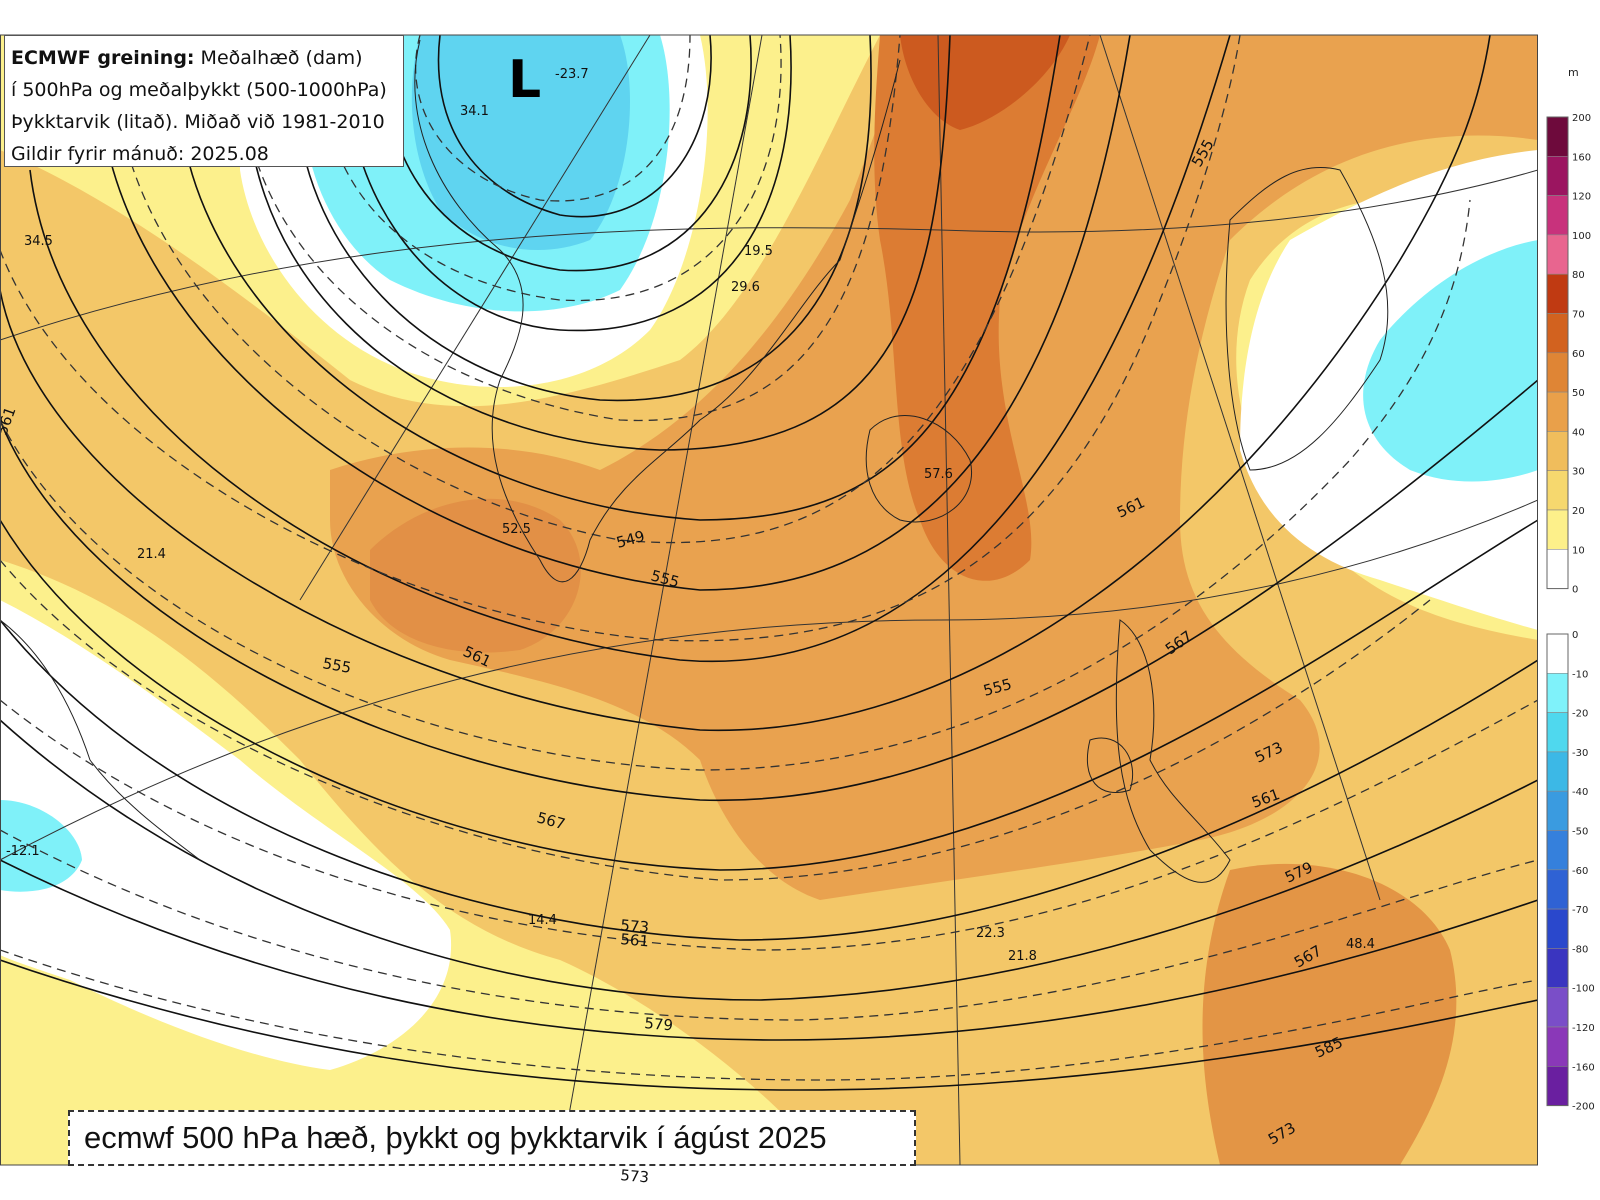 This screenshot has width=1600, height=1200. Describe the element at coordinates (1580, 753) in the screenshot. I see `colorbar-negative-tick-3: -30` at that location.